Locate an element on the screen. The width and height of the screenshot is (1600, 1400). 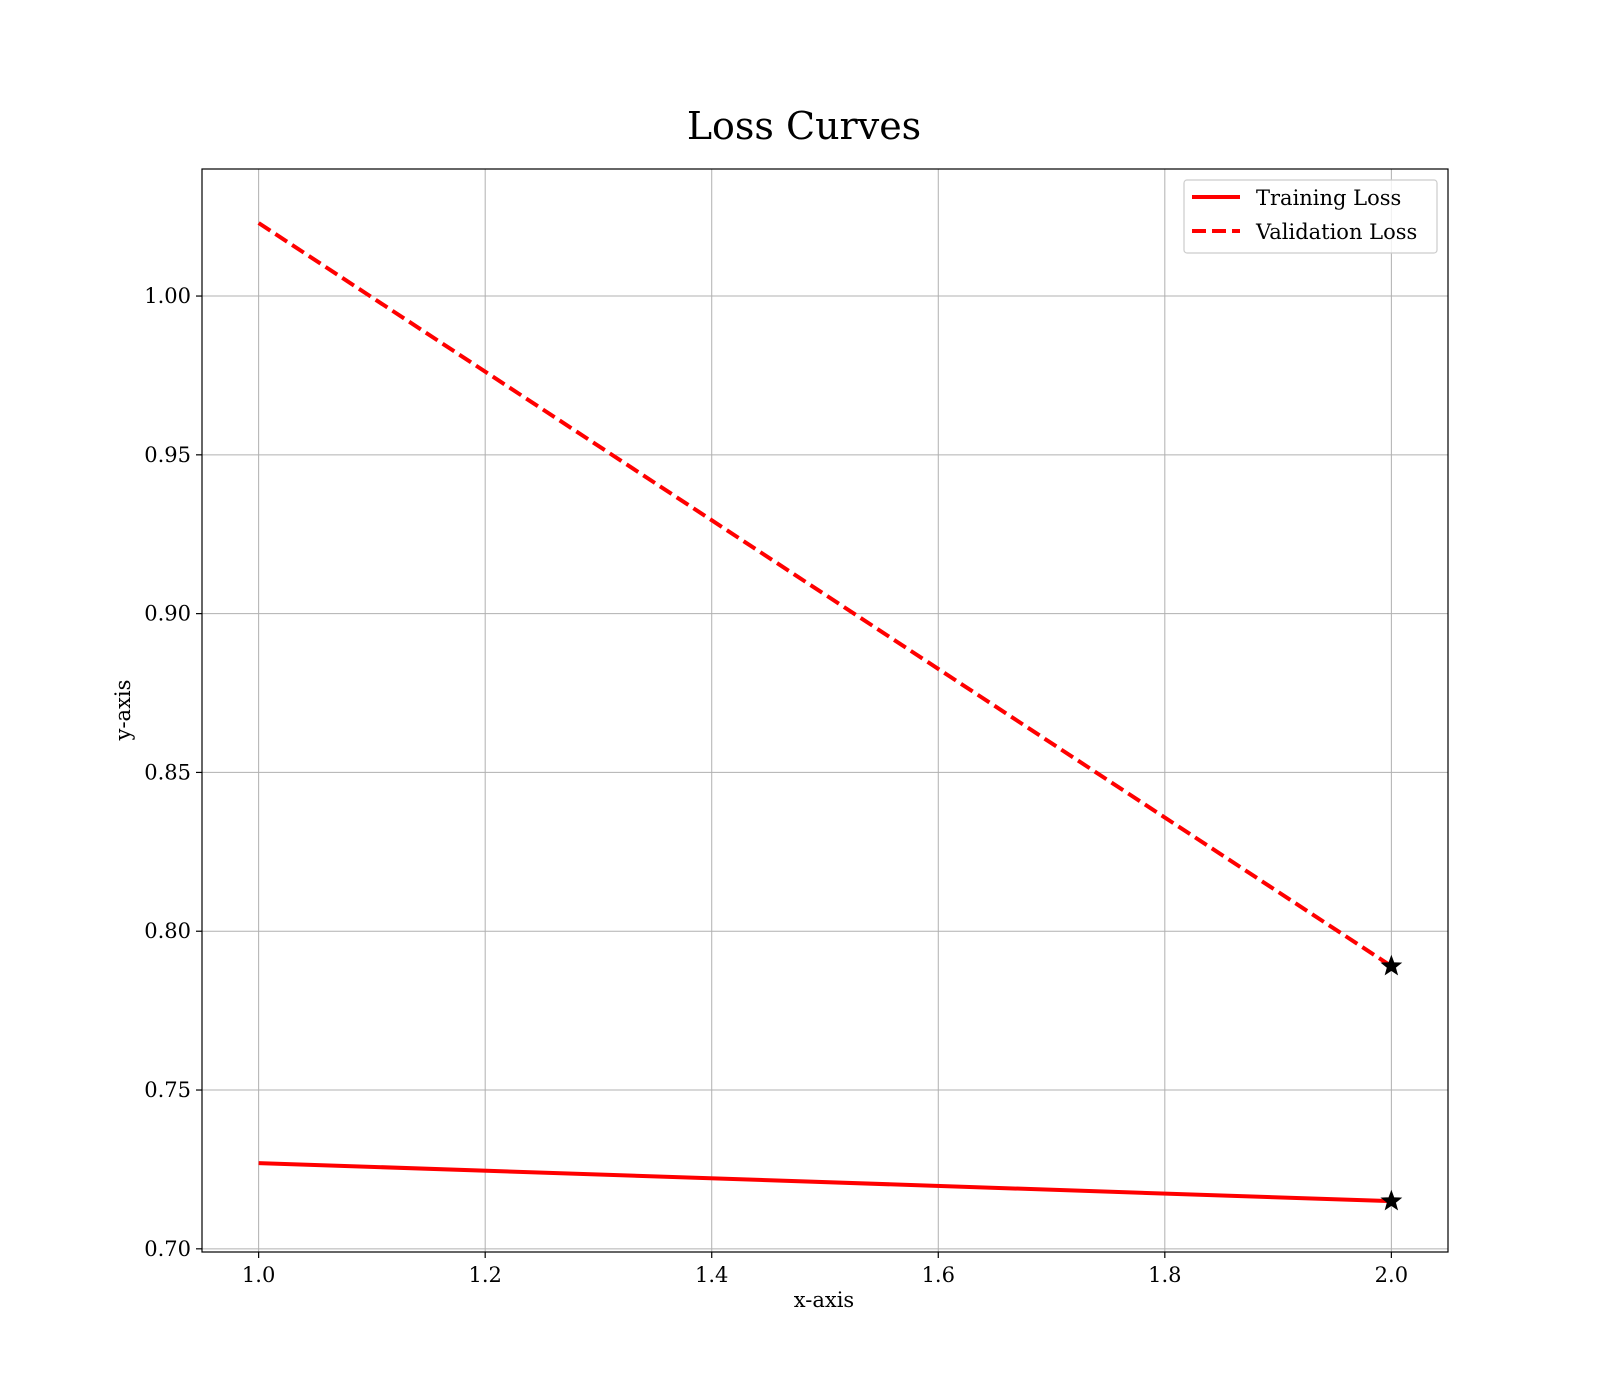
y-tick-label: 0.80 is located at coordinates (167, 931).